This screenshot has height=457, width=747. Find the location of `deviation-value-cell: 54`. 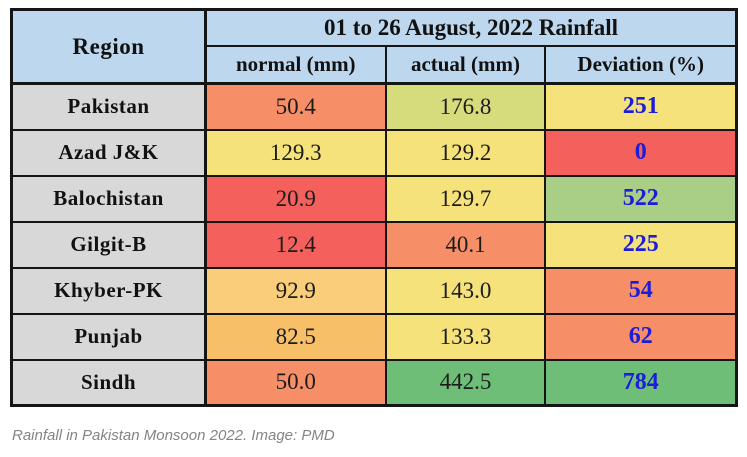

deviation-value-cell: 54 is located at coordinates (641, 290).